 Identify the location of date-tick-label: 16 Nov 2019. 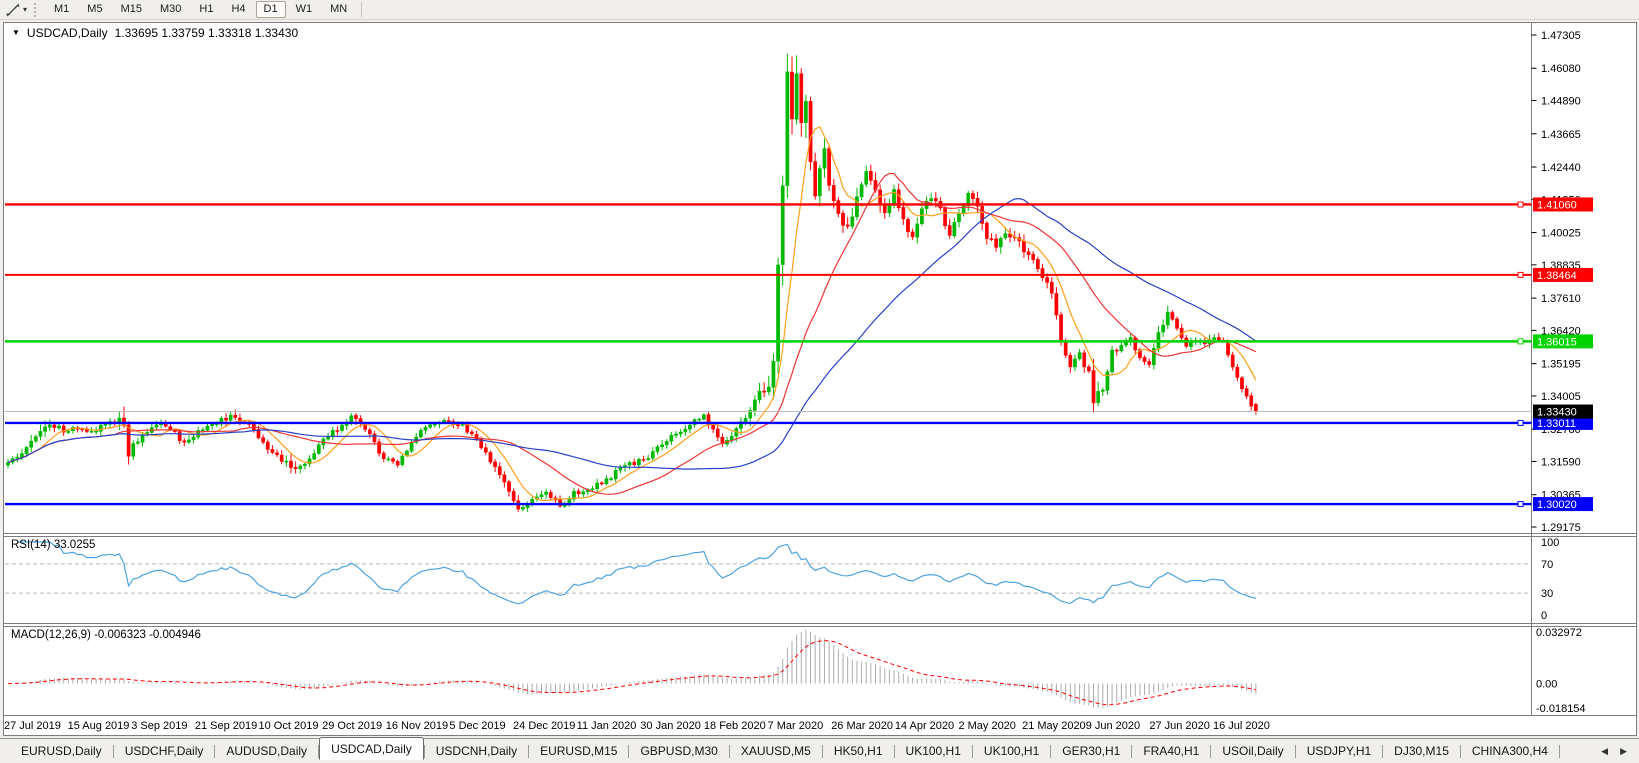
(417, 726).